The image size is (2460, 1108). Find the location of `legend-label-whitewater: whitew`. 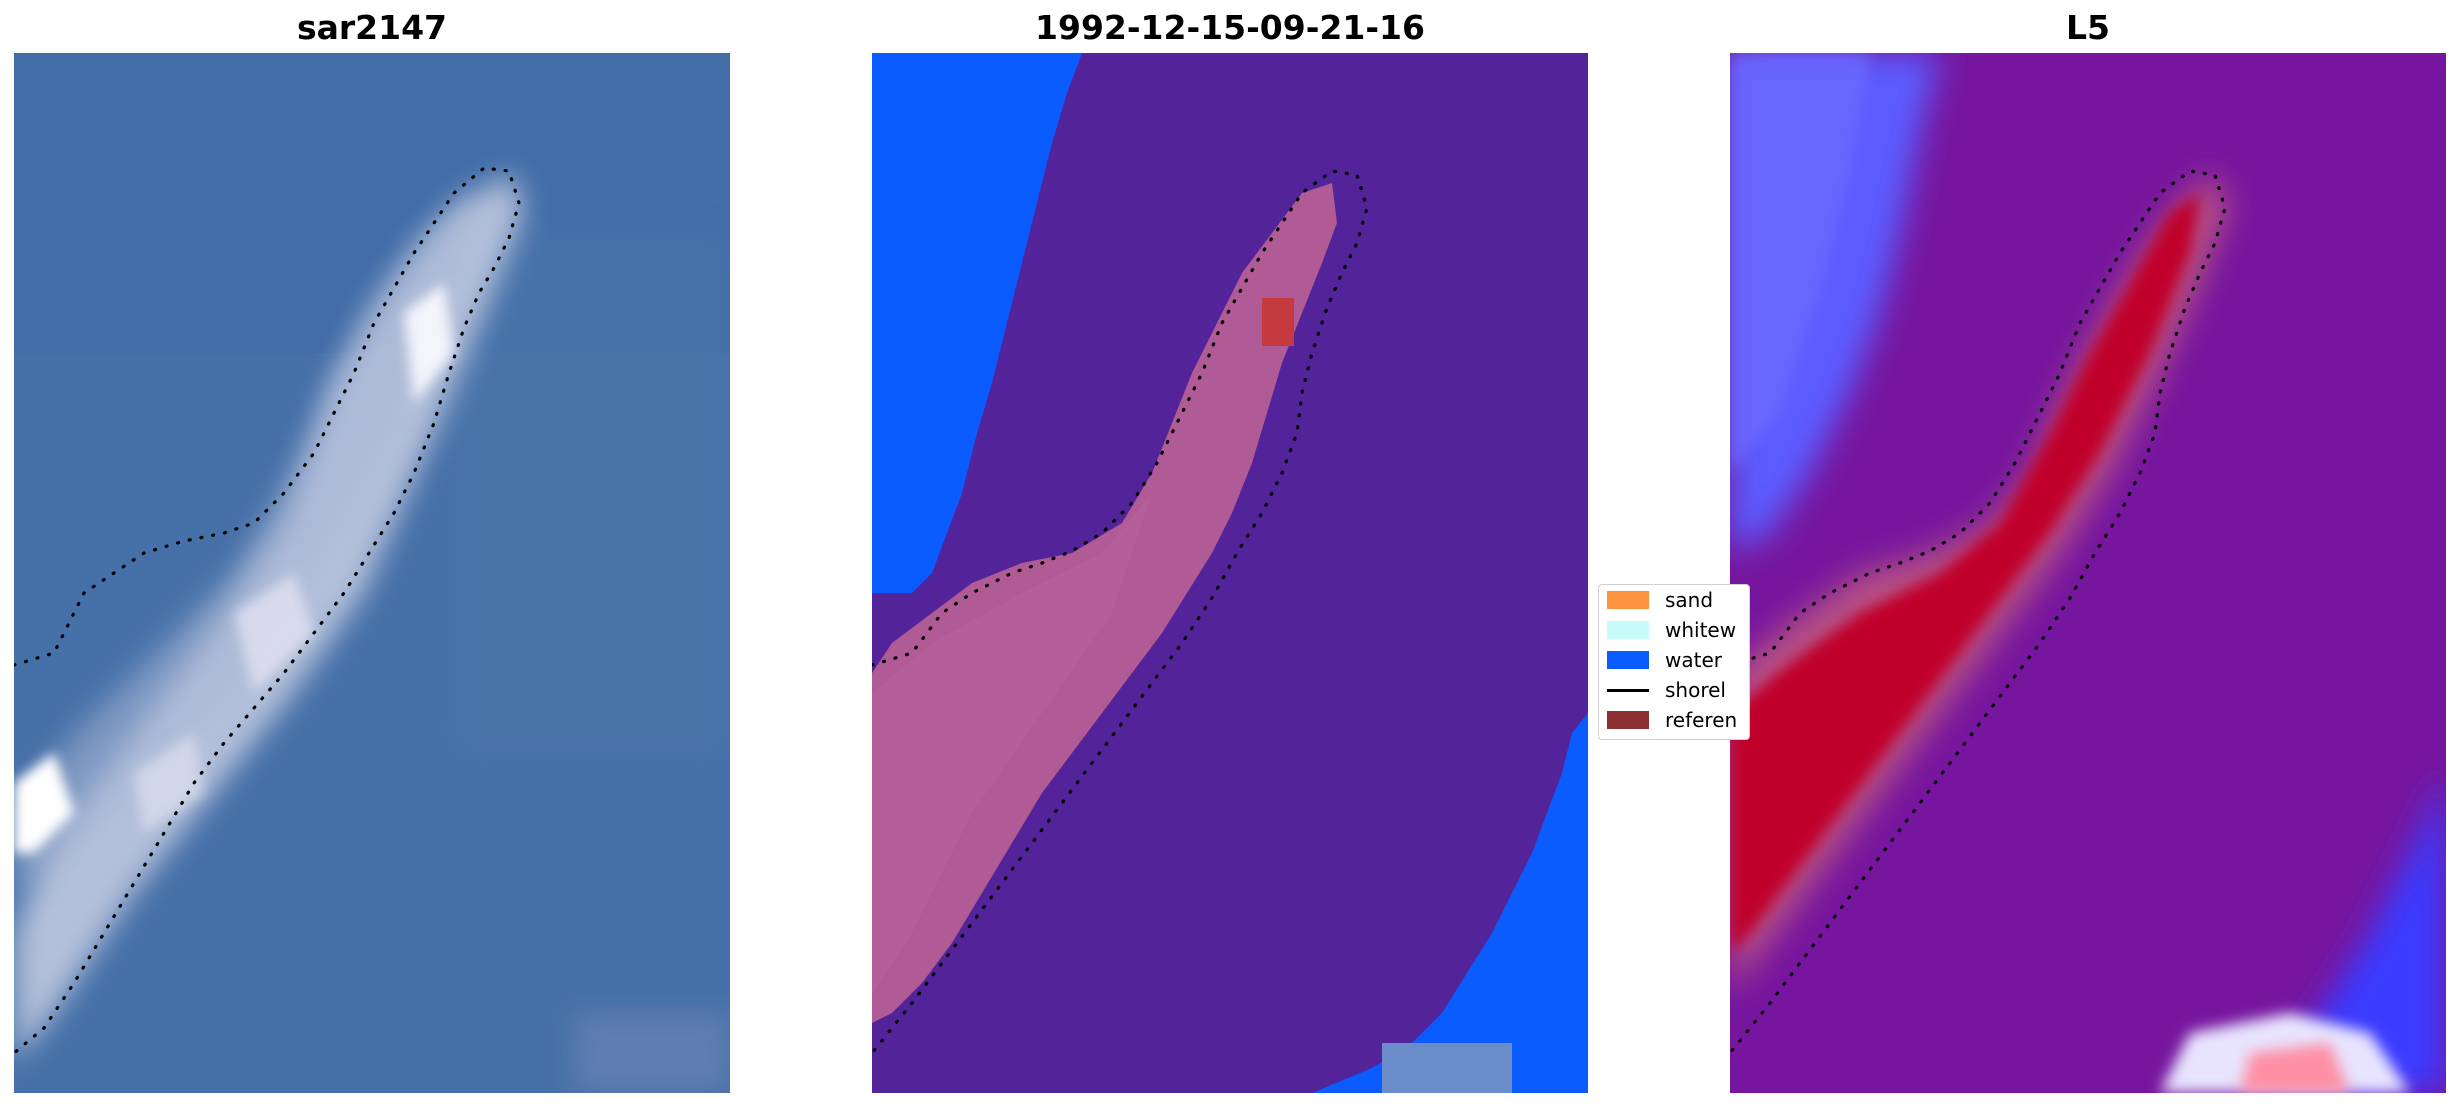

legend-label-whitewater: whitew is located at coordinates (1701, 630).